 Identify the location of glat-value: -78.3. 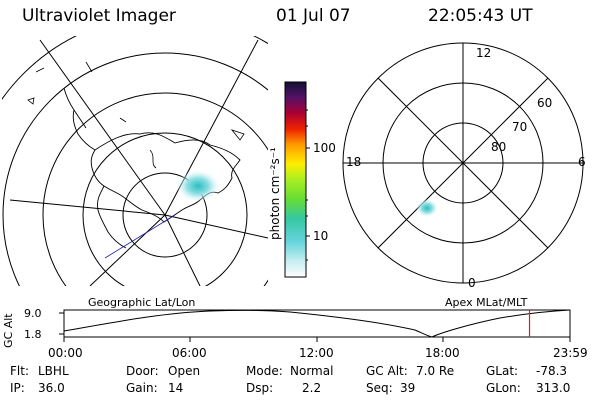
(552, 371).